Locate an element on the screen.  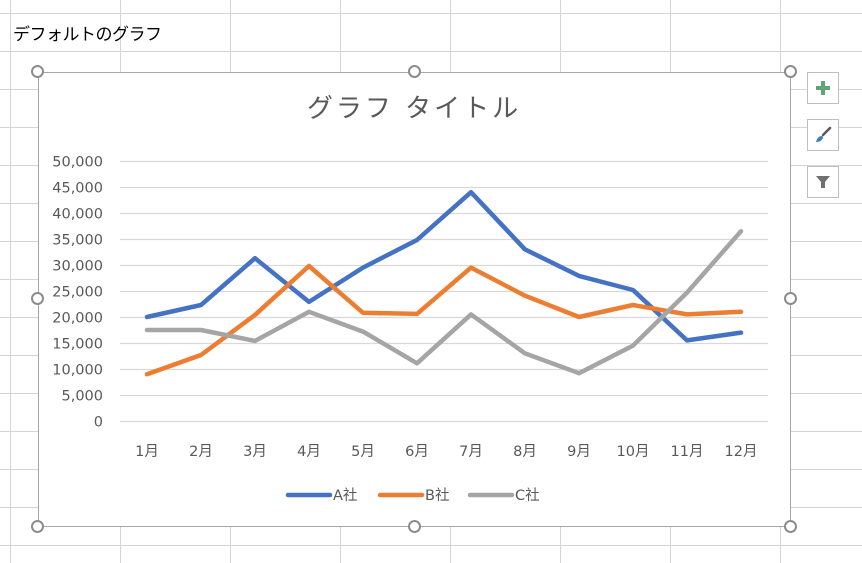
x-tick-label: 7月 is located at coordinates (471, 452).